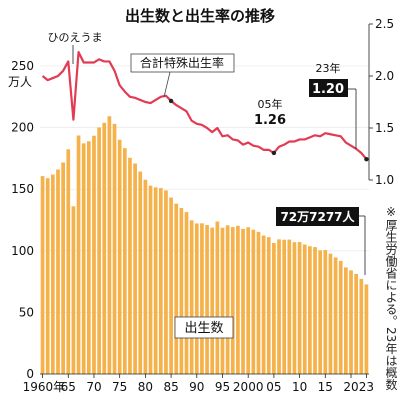  Describe the element at coordinates (196, 387) in the screenshot. I see `x-tick-label: 90` at that location.